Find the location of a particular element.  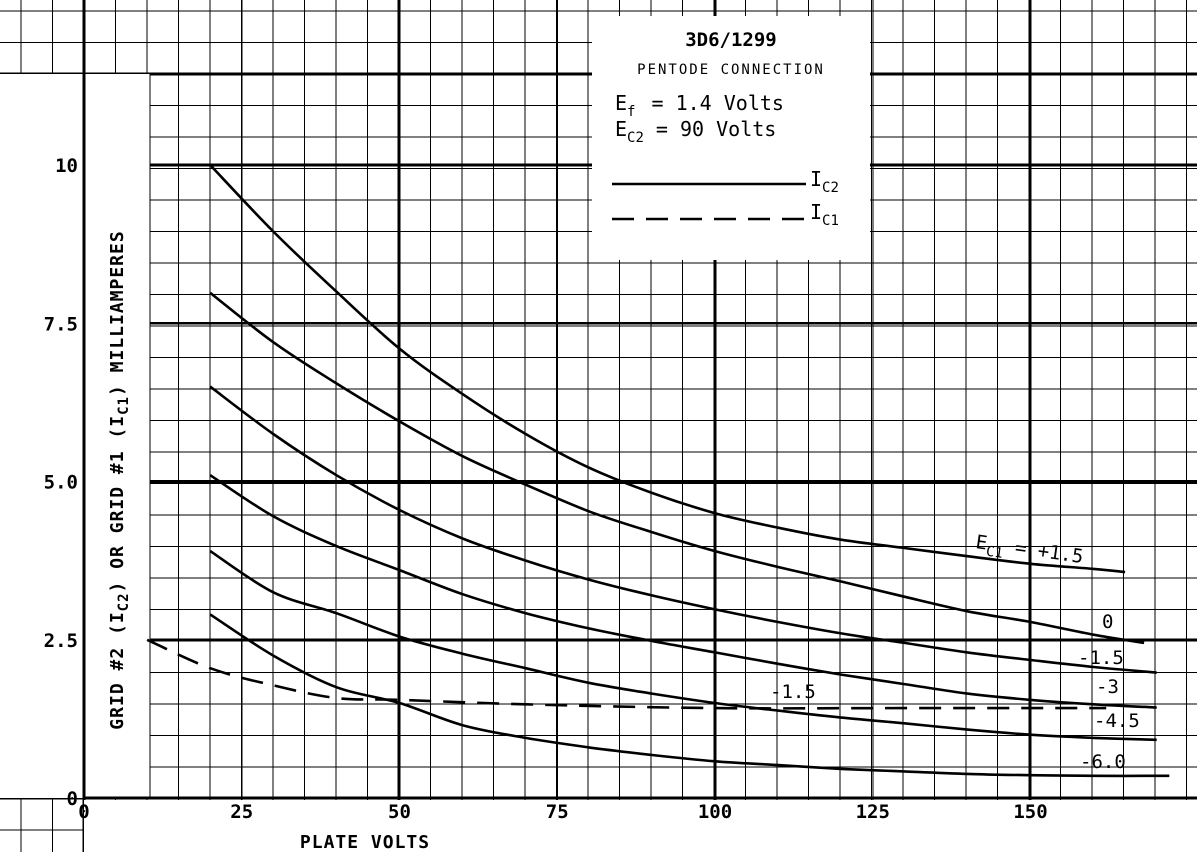

condition-ec2: EC2 = 90 Volts is located at coordinates (695, 131).